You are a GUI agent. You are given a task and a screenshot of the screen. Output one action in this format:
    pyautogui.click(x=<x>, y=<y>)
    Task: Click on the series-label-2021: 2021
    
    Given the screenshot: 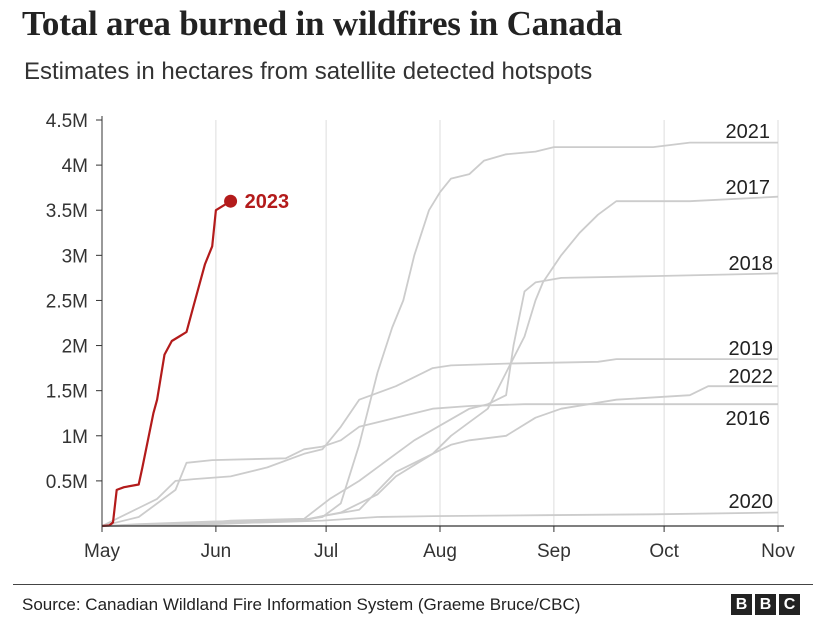 What is the action you would take?
    pyautogui.click(x=748, y=132)
    